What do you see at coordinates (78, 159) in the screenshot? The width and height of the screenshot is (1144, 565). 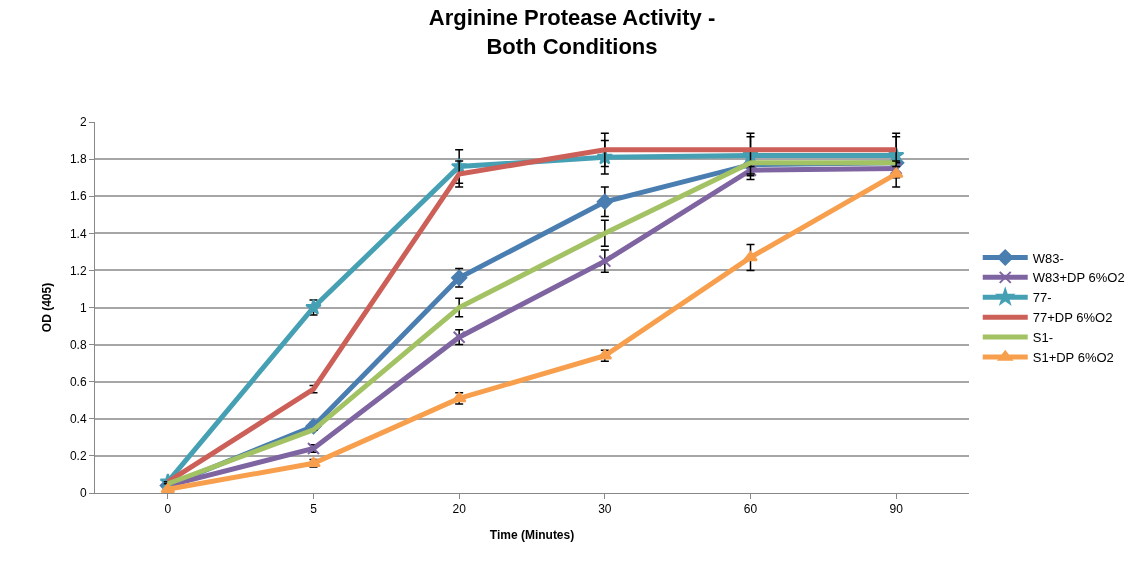 I see `y-tick-label: 1.8` at bounding box center [78, 159].